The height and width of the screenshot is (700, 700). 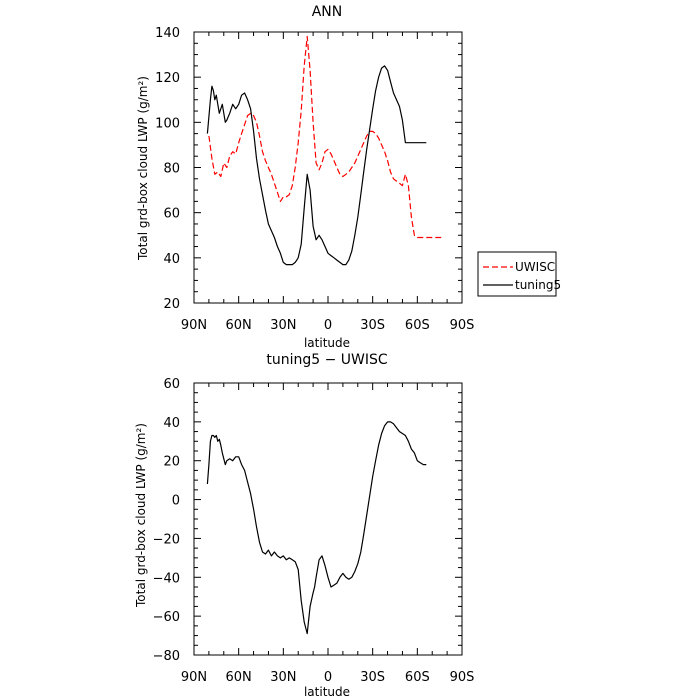 I want to click on legend-label-uwisc: UWISC, so click(x=535, y=267).